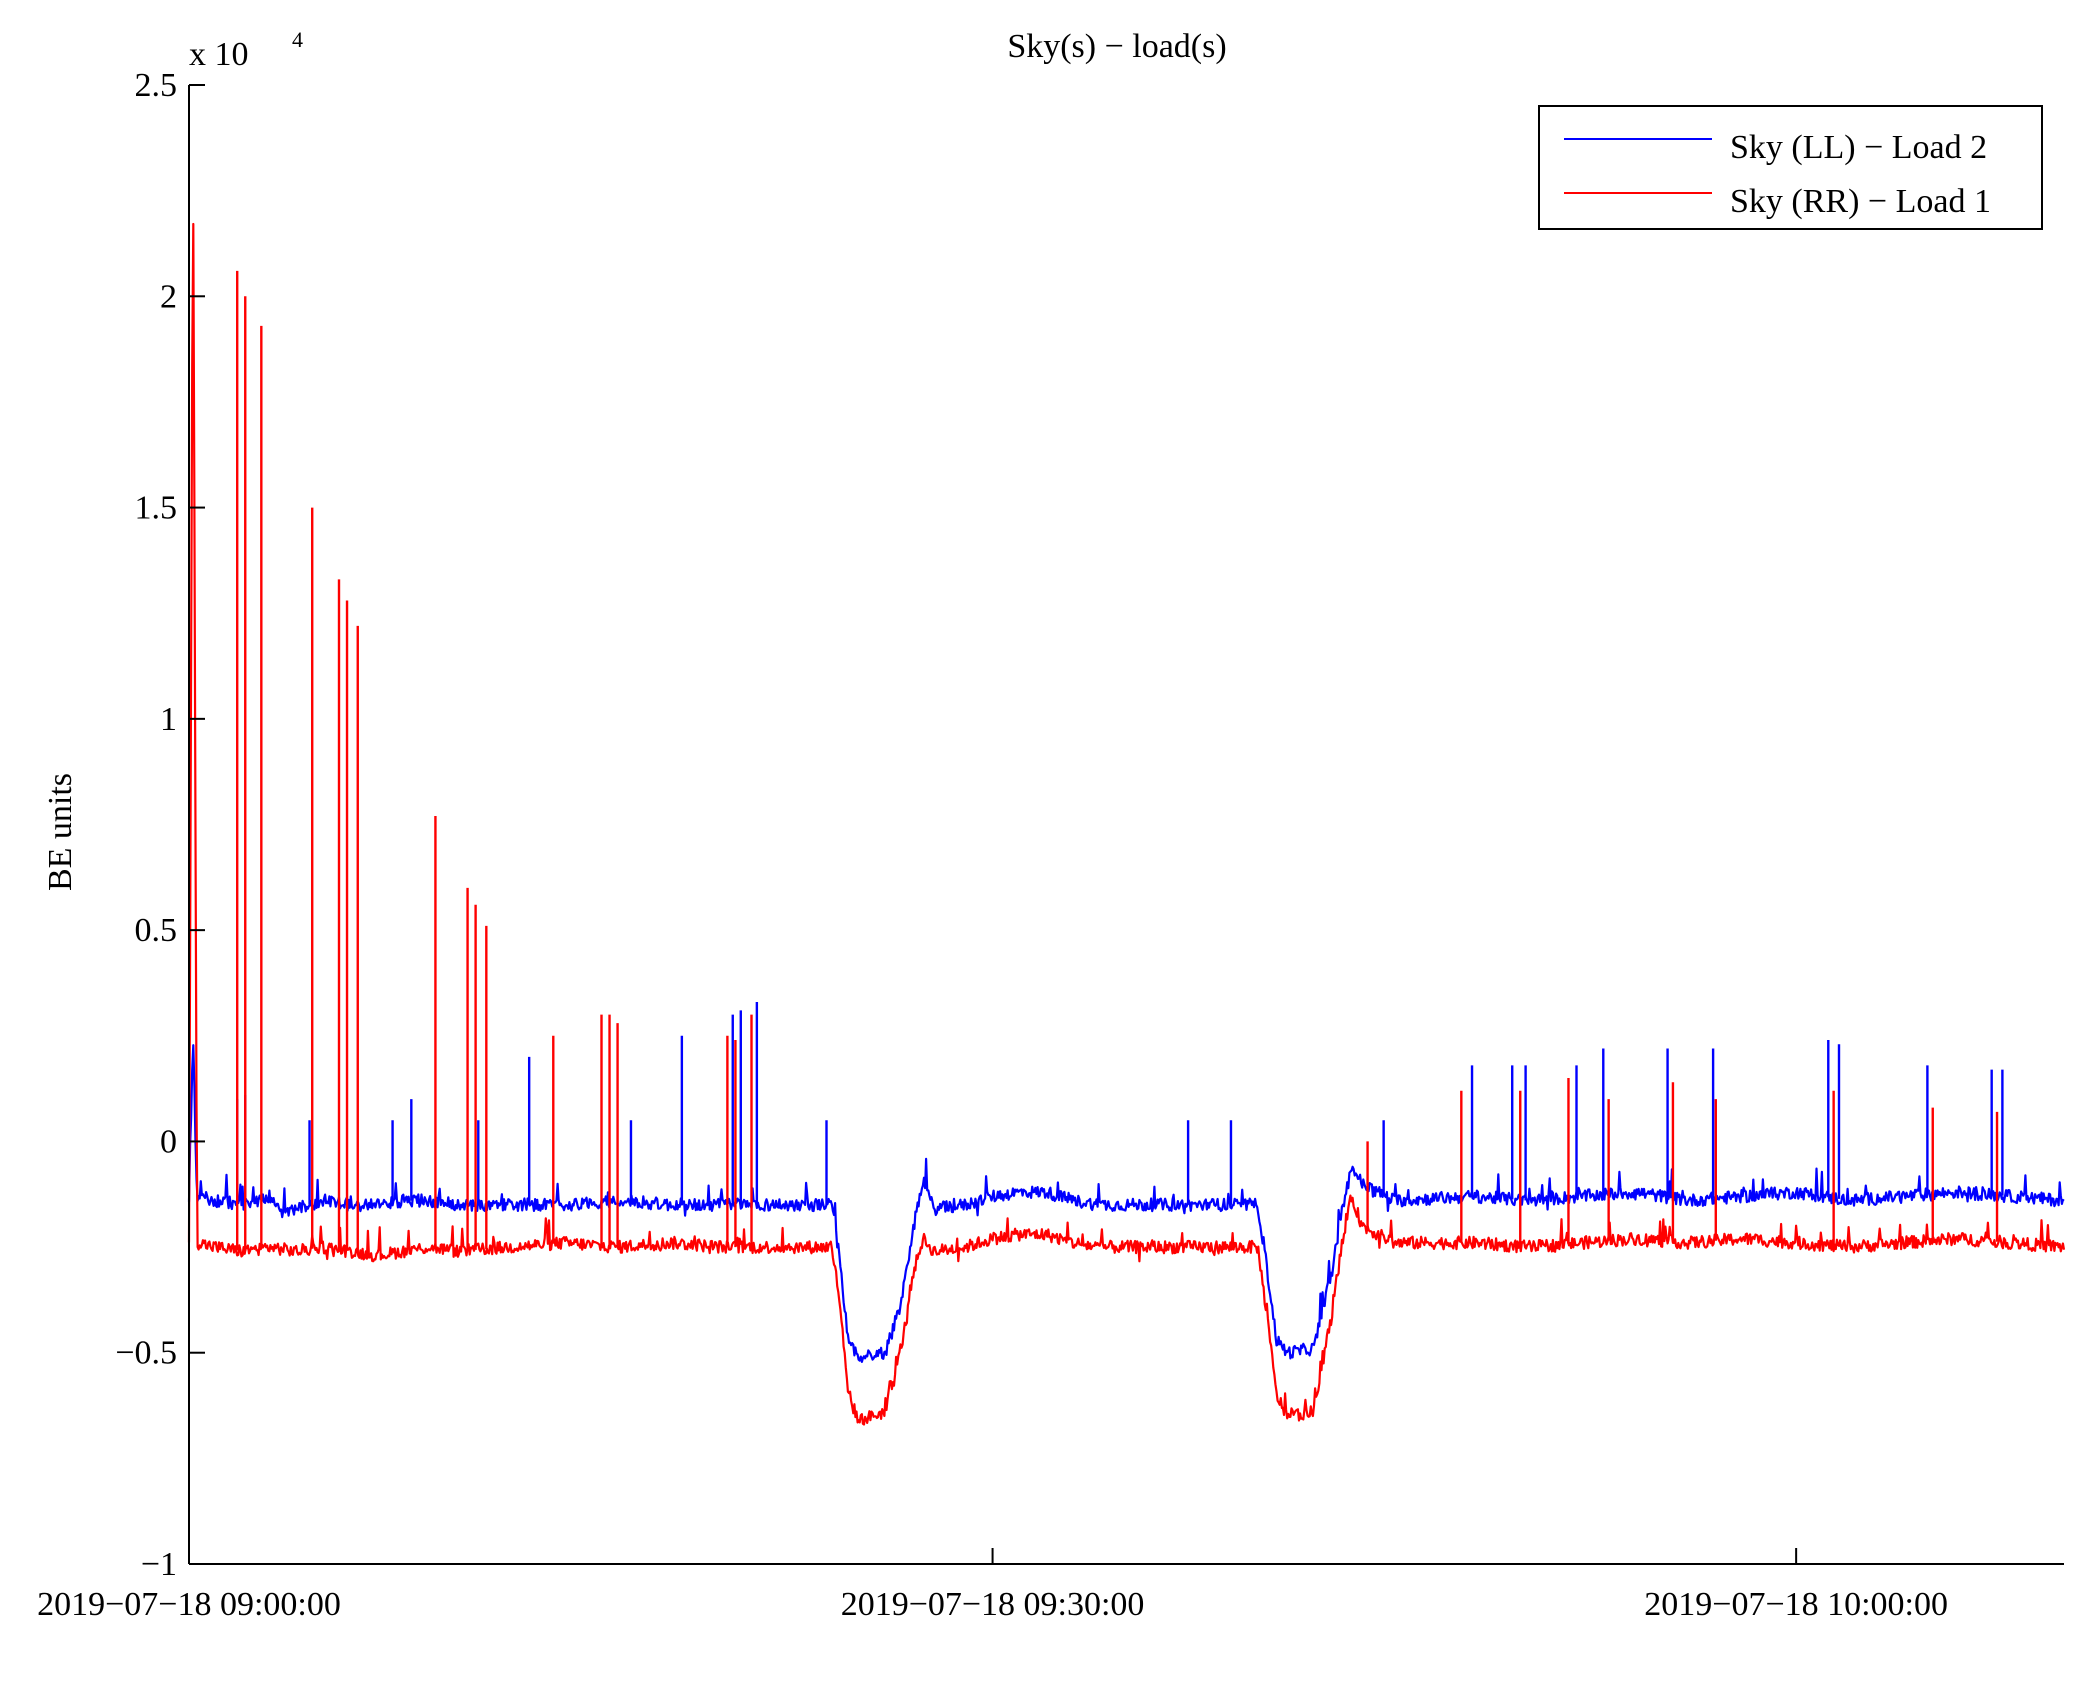 This screenshot has width=2075, height=1683. Describe the element at coordinates (219, 54) in the screenshot. I see `y-axis-multiplier: x 10` at that location.